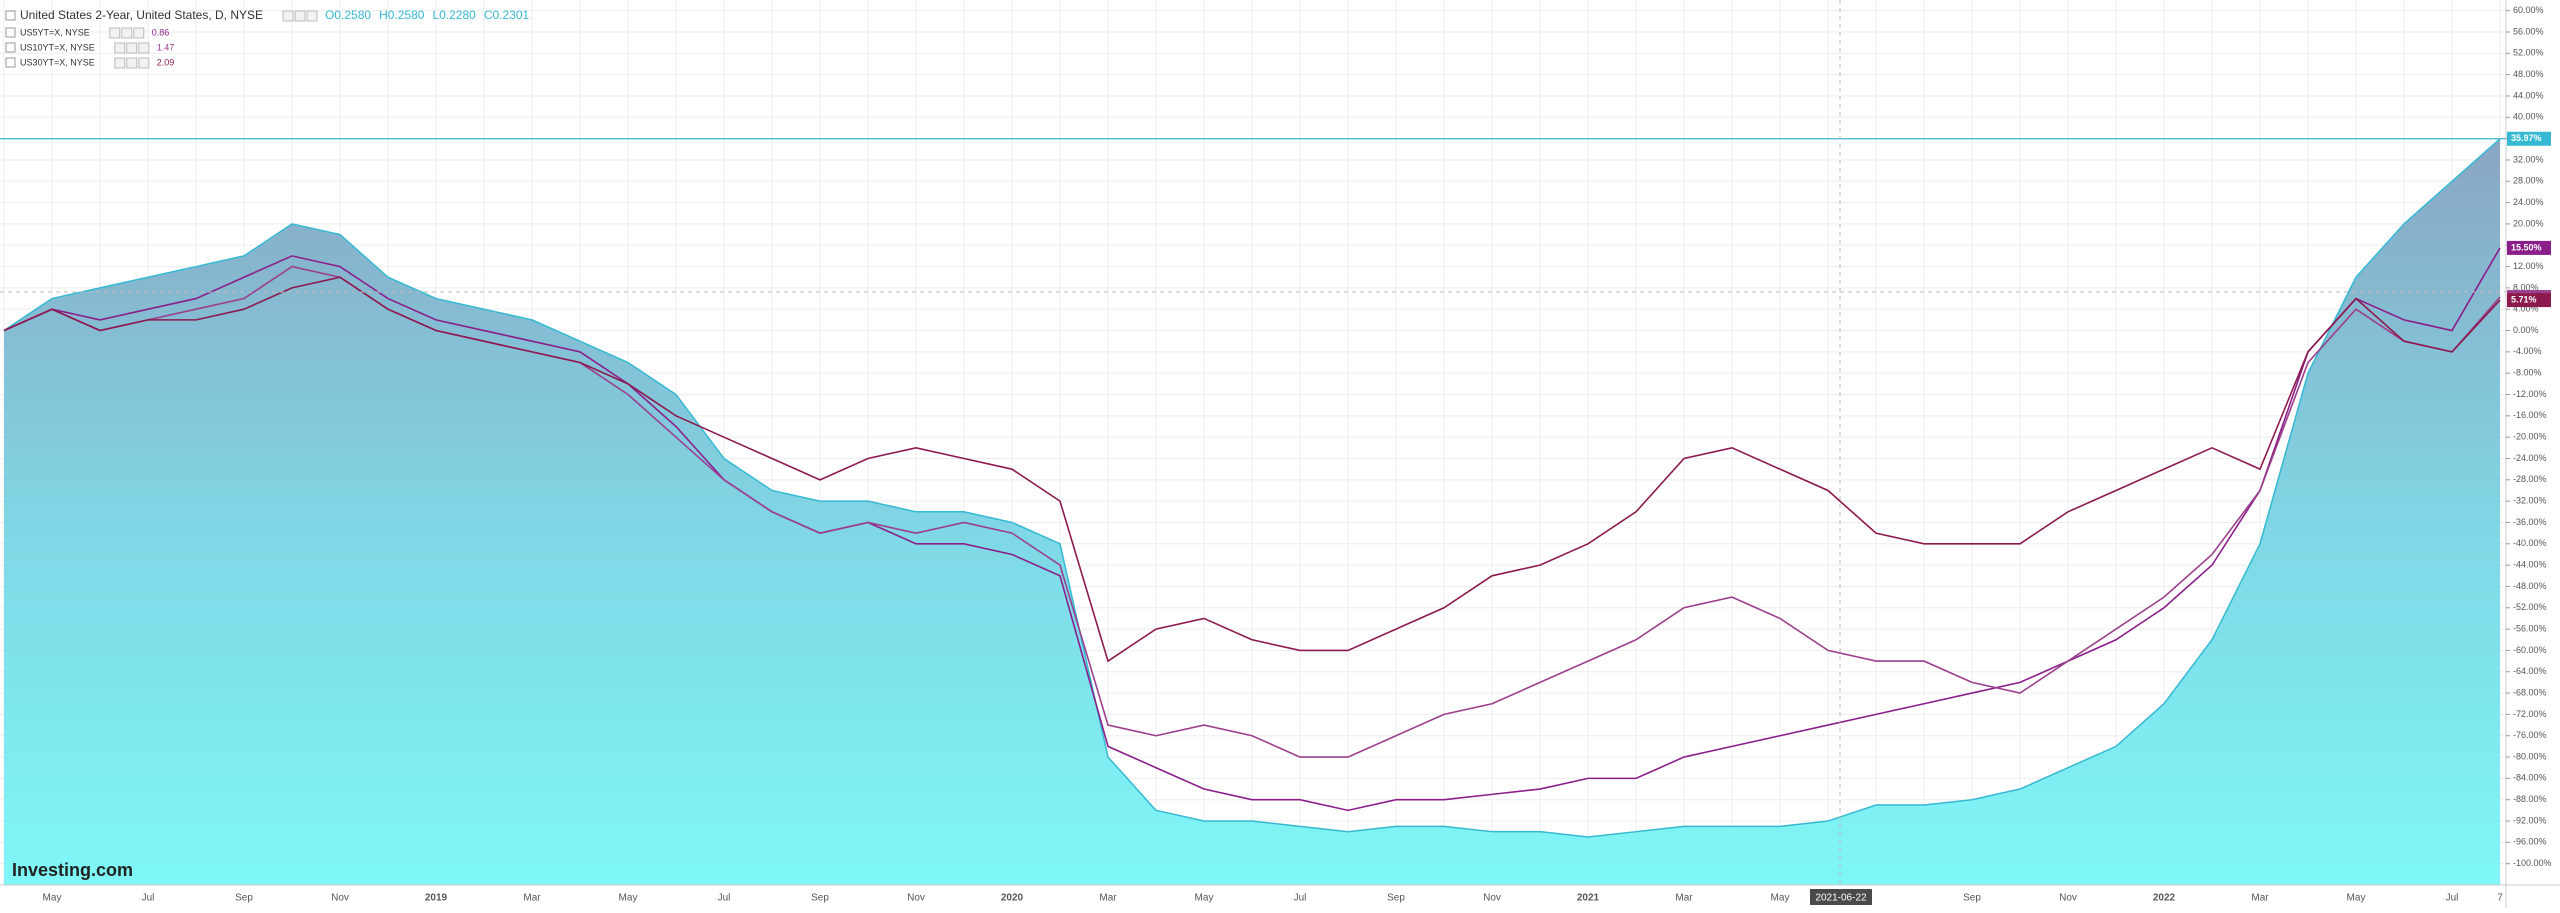  Describe the element at coordinates (57, 47) in the screenshot. I see `legend-name: US10YT=X, NYSE` at that location.